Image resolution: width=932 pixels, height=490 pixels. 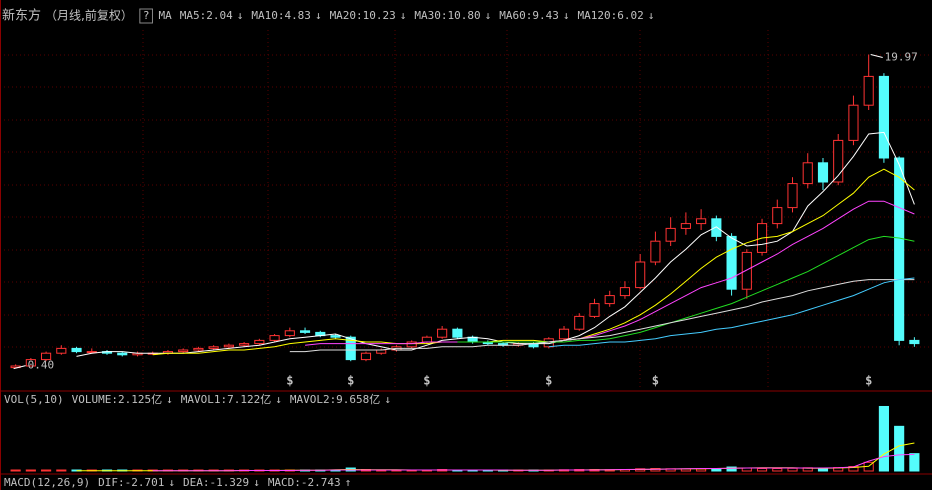 What do you see at coordinates (304, 482) in the screenshot?
I see `legend-item: MACD:-2.743` at bounding box center [304, 482].